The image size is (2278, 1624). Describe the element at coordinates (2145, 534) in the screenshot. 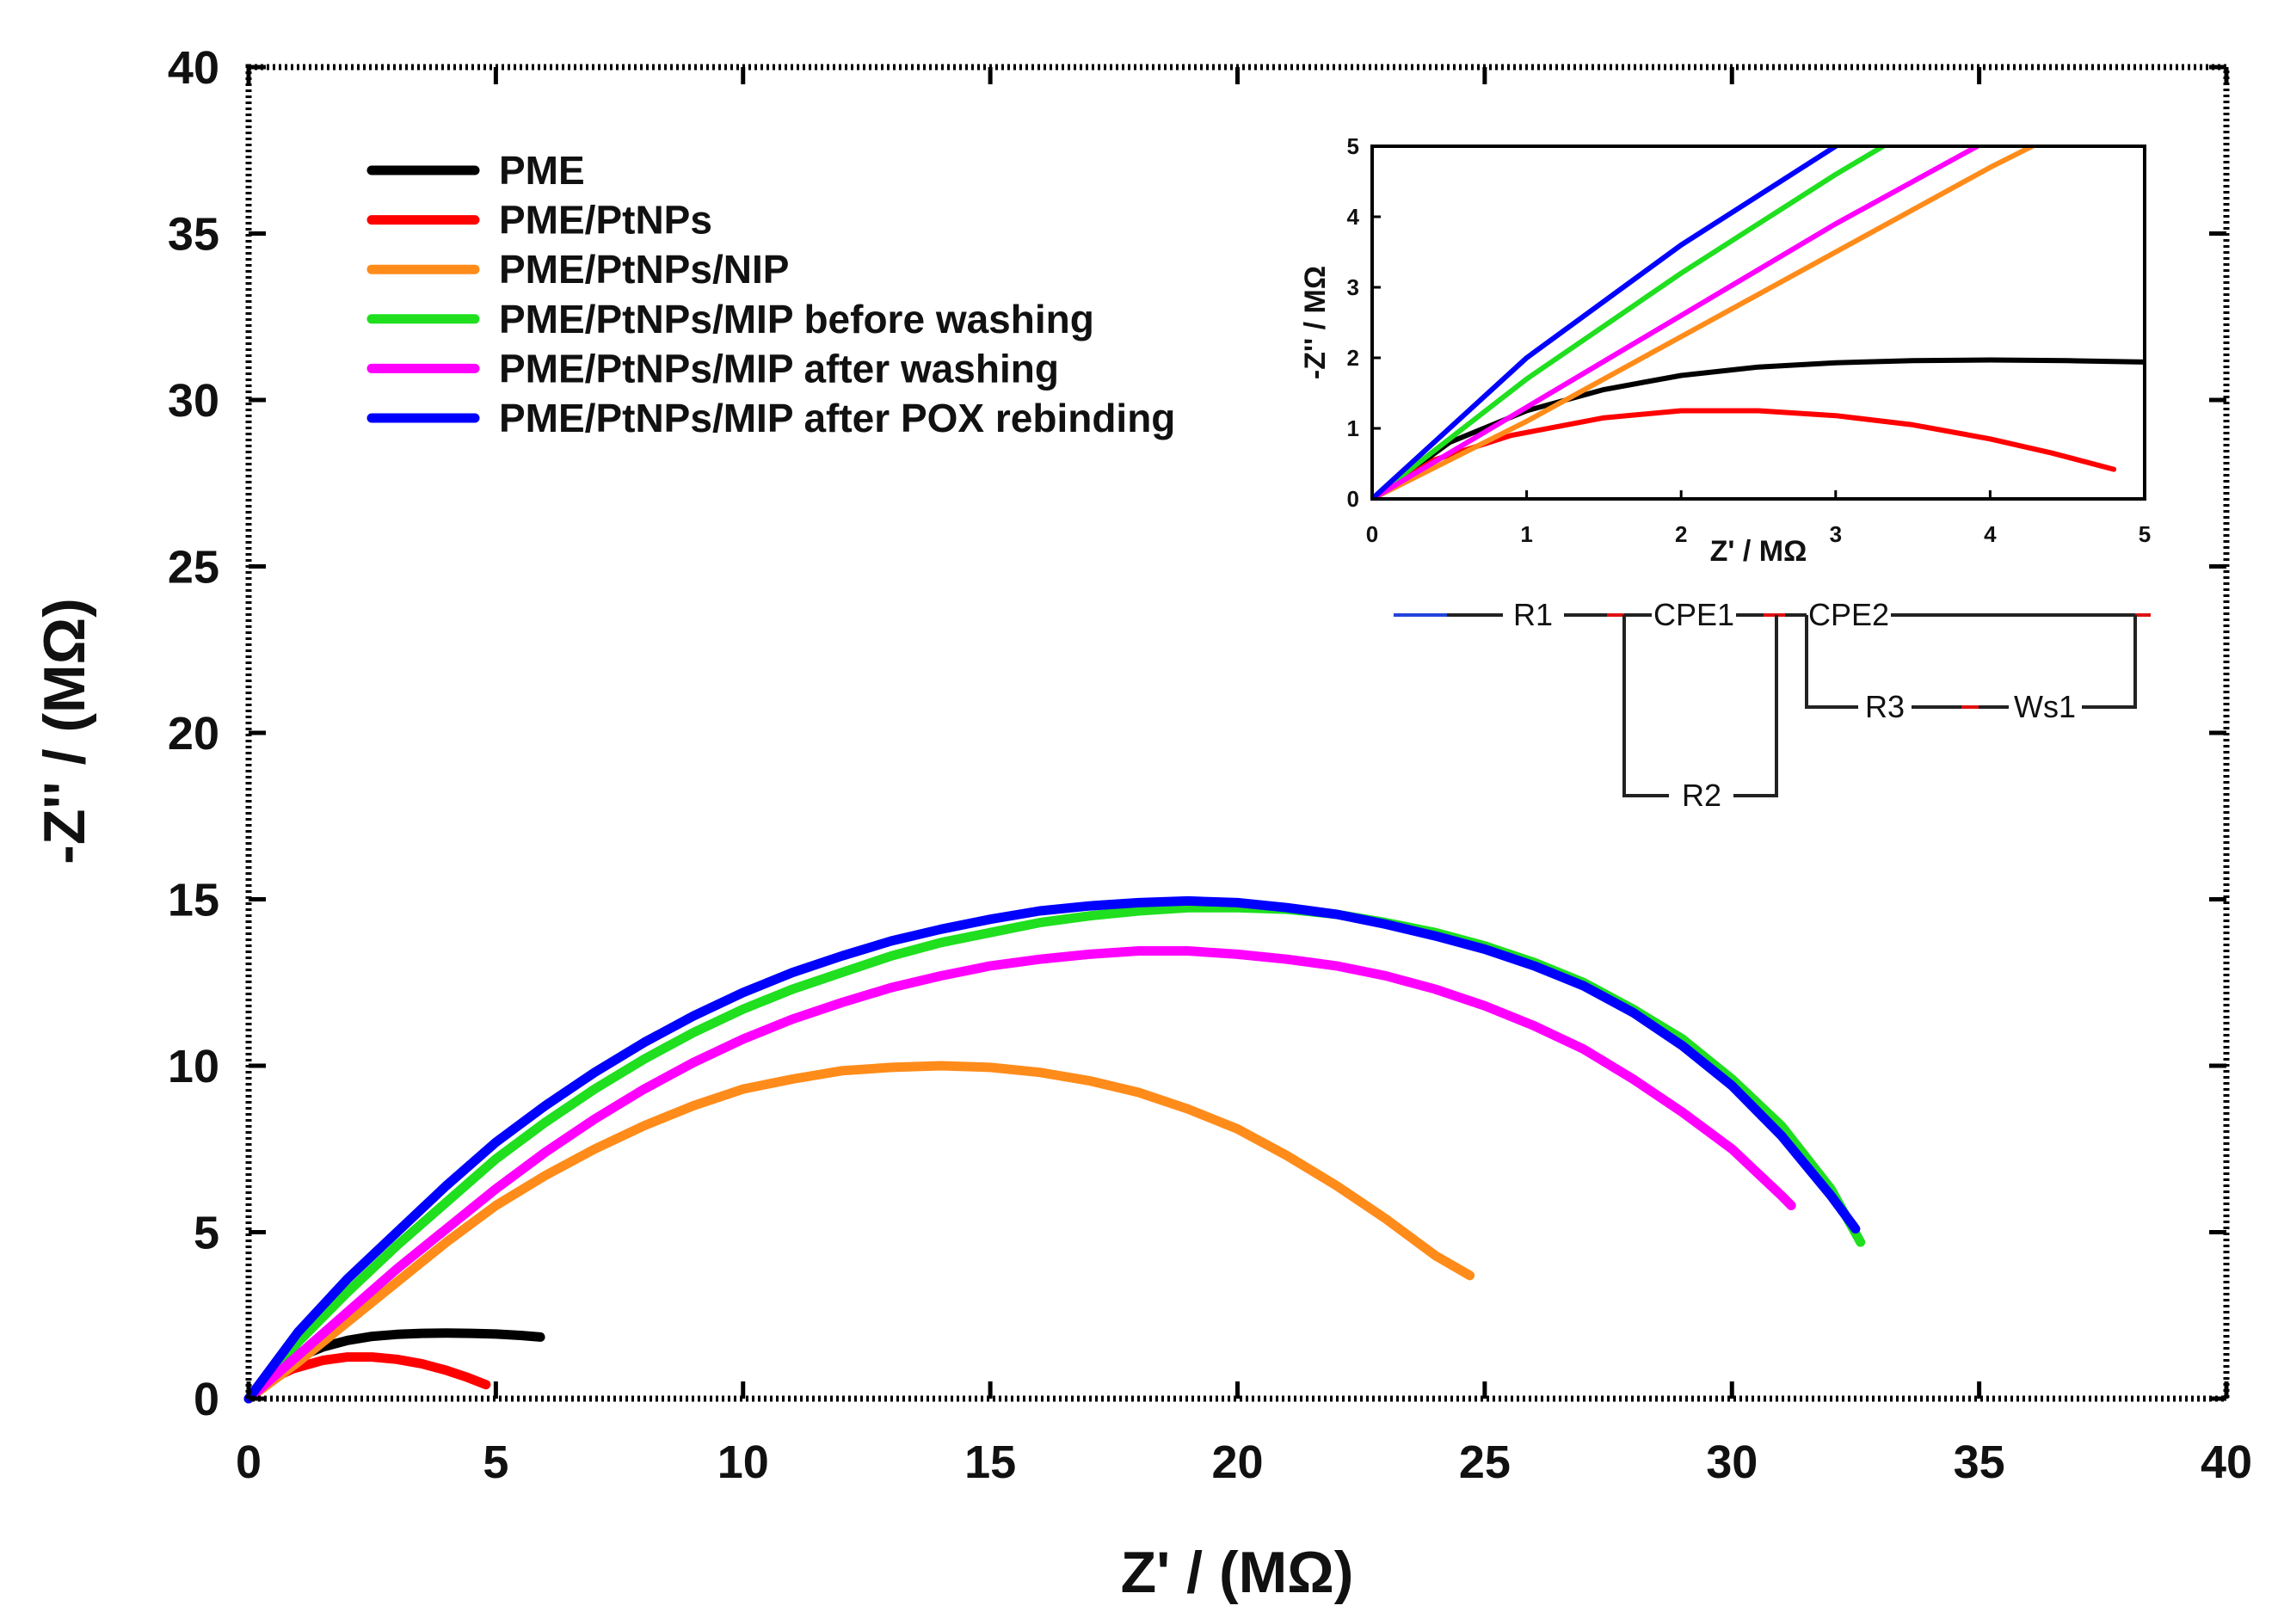

I see `inset-x-tick-label-5: 5` at that location.